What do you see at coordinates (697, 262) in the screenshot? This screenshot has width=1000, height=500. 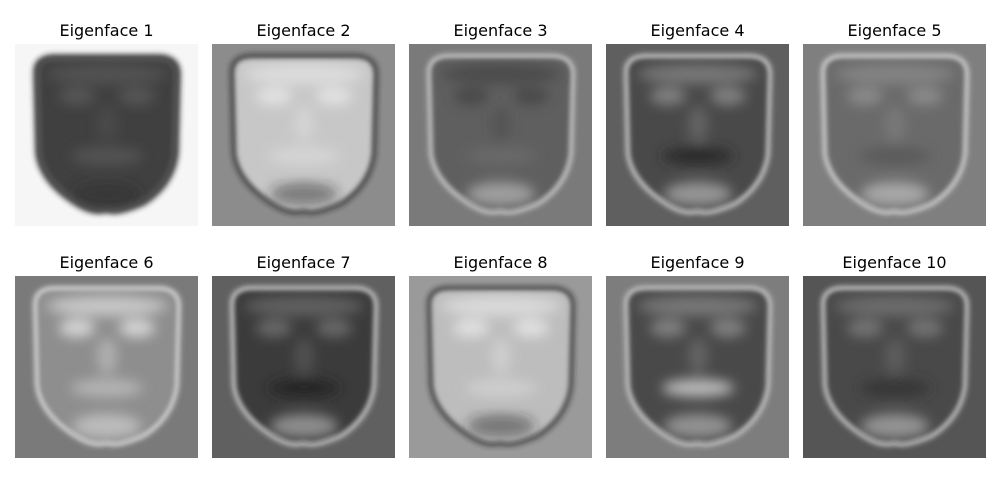 I see `eigenface-title-9: Eigenface 9` at bounding box center [697, 262].